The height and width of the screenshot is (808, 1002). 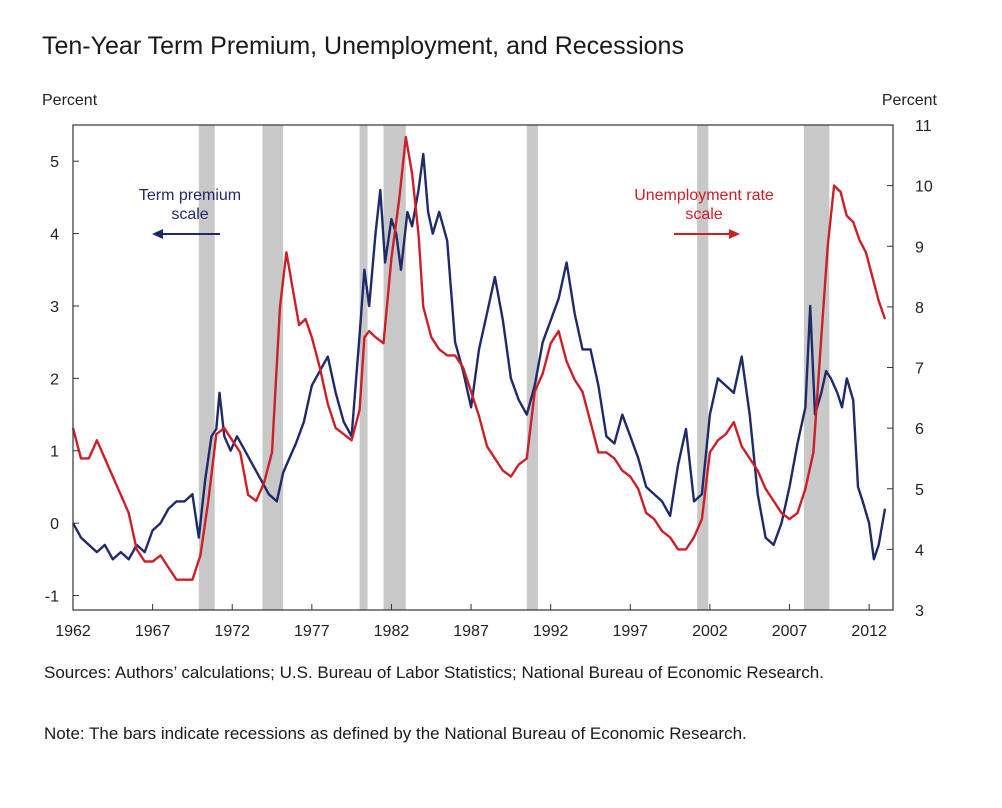 I want to click on y-right-tick-label: 3, so click(x=919, y=611).